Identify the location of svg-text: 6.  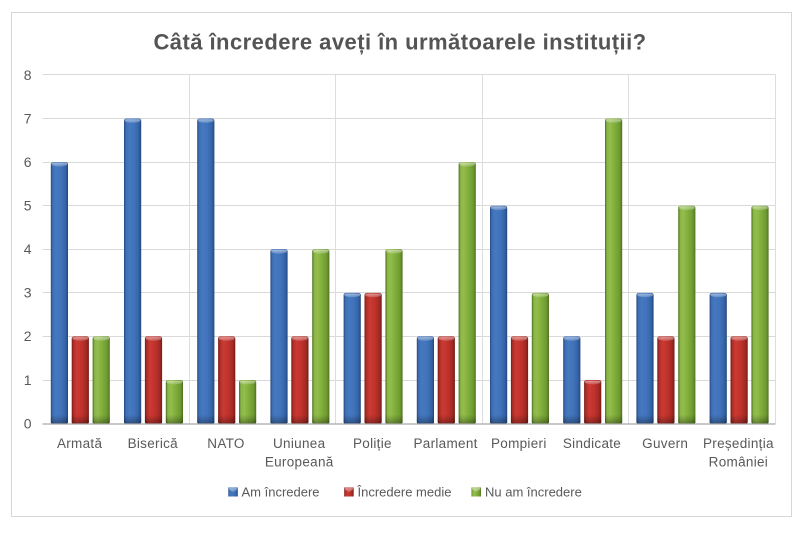
(28, 162).